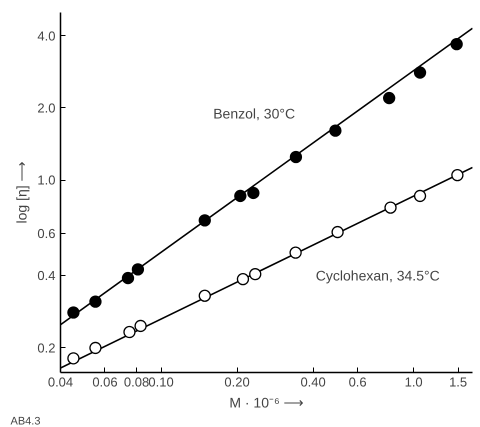  What do you see at coordinates (254, 113) in the screenshot?
I see `annotation: Benzol, 30°C` at bounding box center [254, 113].